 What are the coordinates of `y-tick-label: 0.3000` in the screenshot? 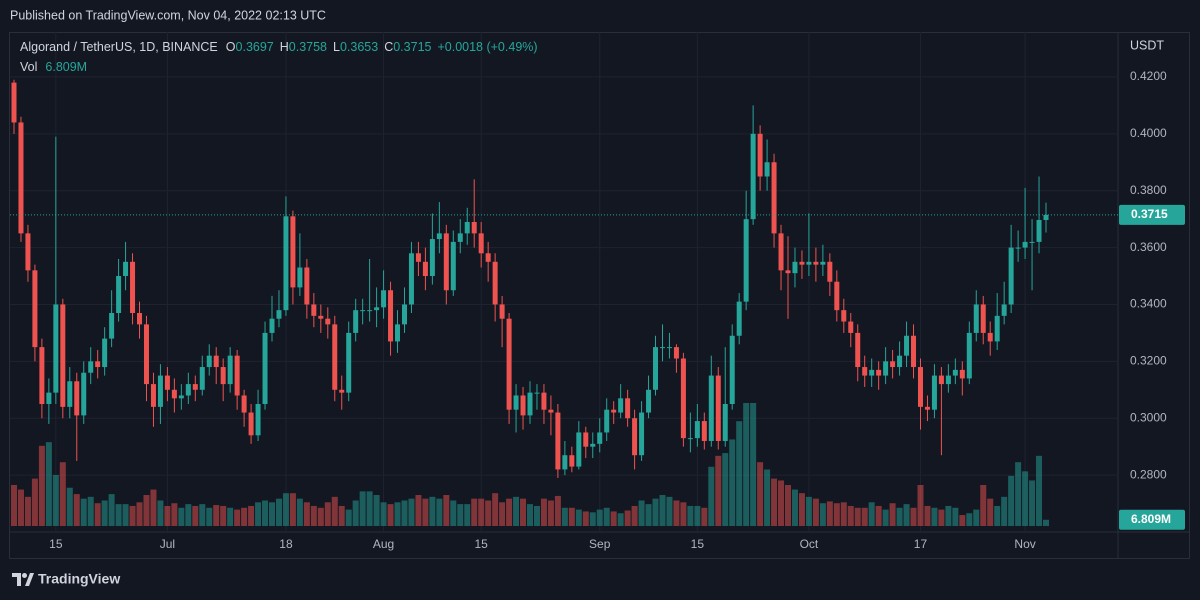 It's located at (1148, 417).